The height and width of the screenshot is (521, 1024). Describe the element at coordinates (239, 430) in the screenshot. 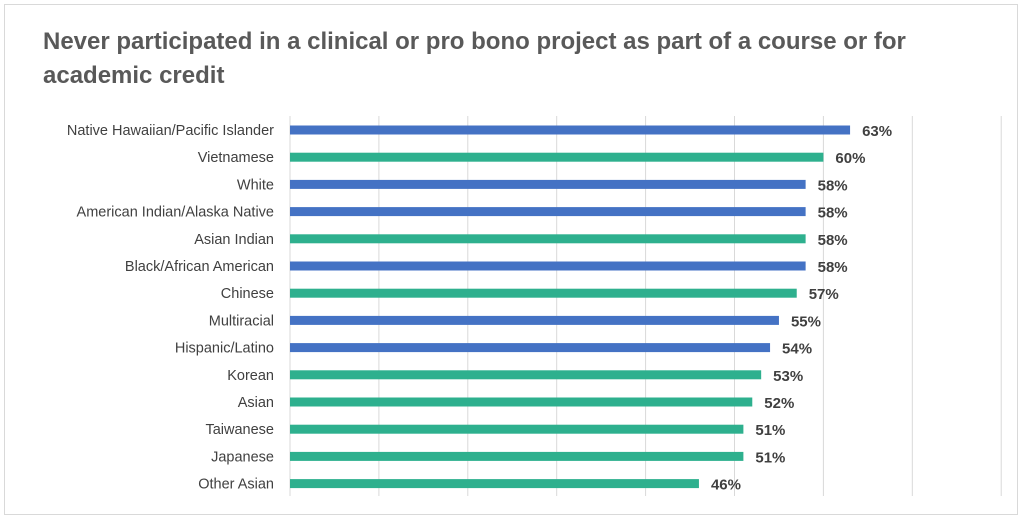

I see `category-label: Taiwanese` at that location.